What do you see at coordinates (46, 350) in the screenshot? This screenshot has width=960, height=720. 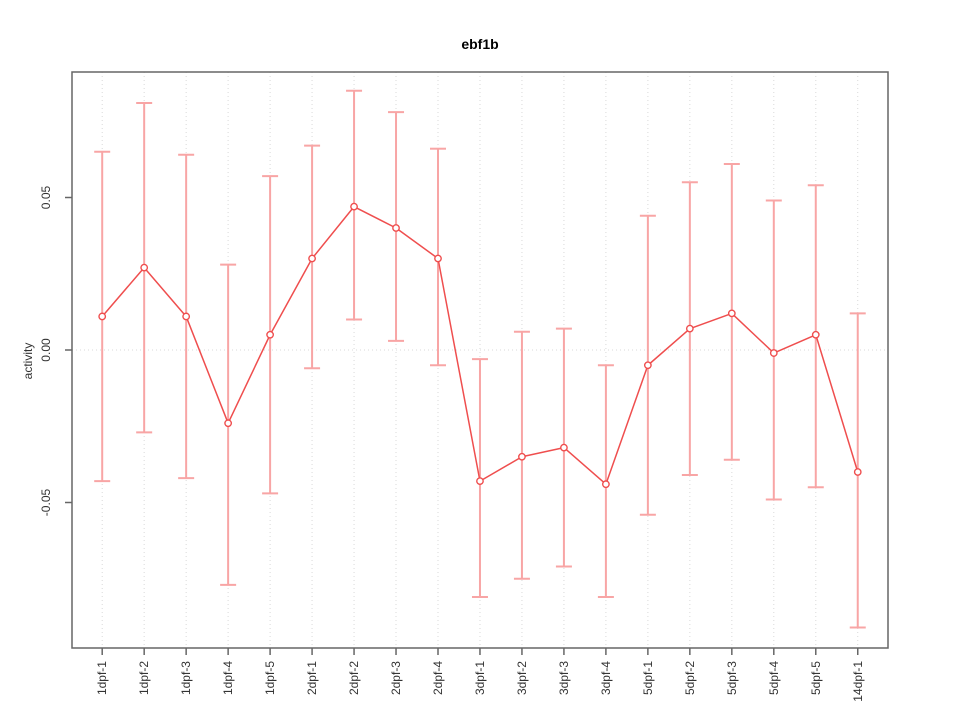 I see `y-tick-label: 0.00` at bounding box center [46, 350].